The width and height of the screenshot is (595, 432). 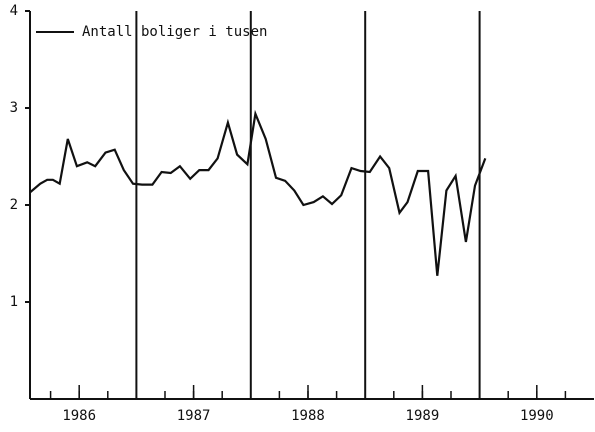 What do you see at coordinates (174, 32) in the screenshot?
I see `legend-label: Antall boliger i tusen` at bounding box center [174, 32].